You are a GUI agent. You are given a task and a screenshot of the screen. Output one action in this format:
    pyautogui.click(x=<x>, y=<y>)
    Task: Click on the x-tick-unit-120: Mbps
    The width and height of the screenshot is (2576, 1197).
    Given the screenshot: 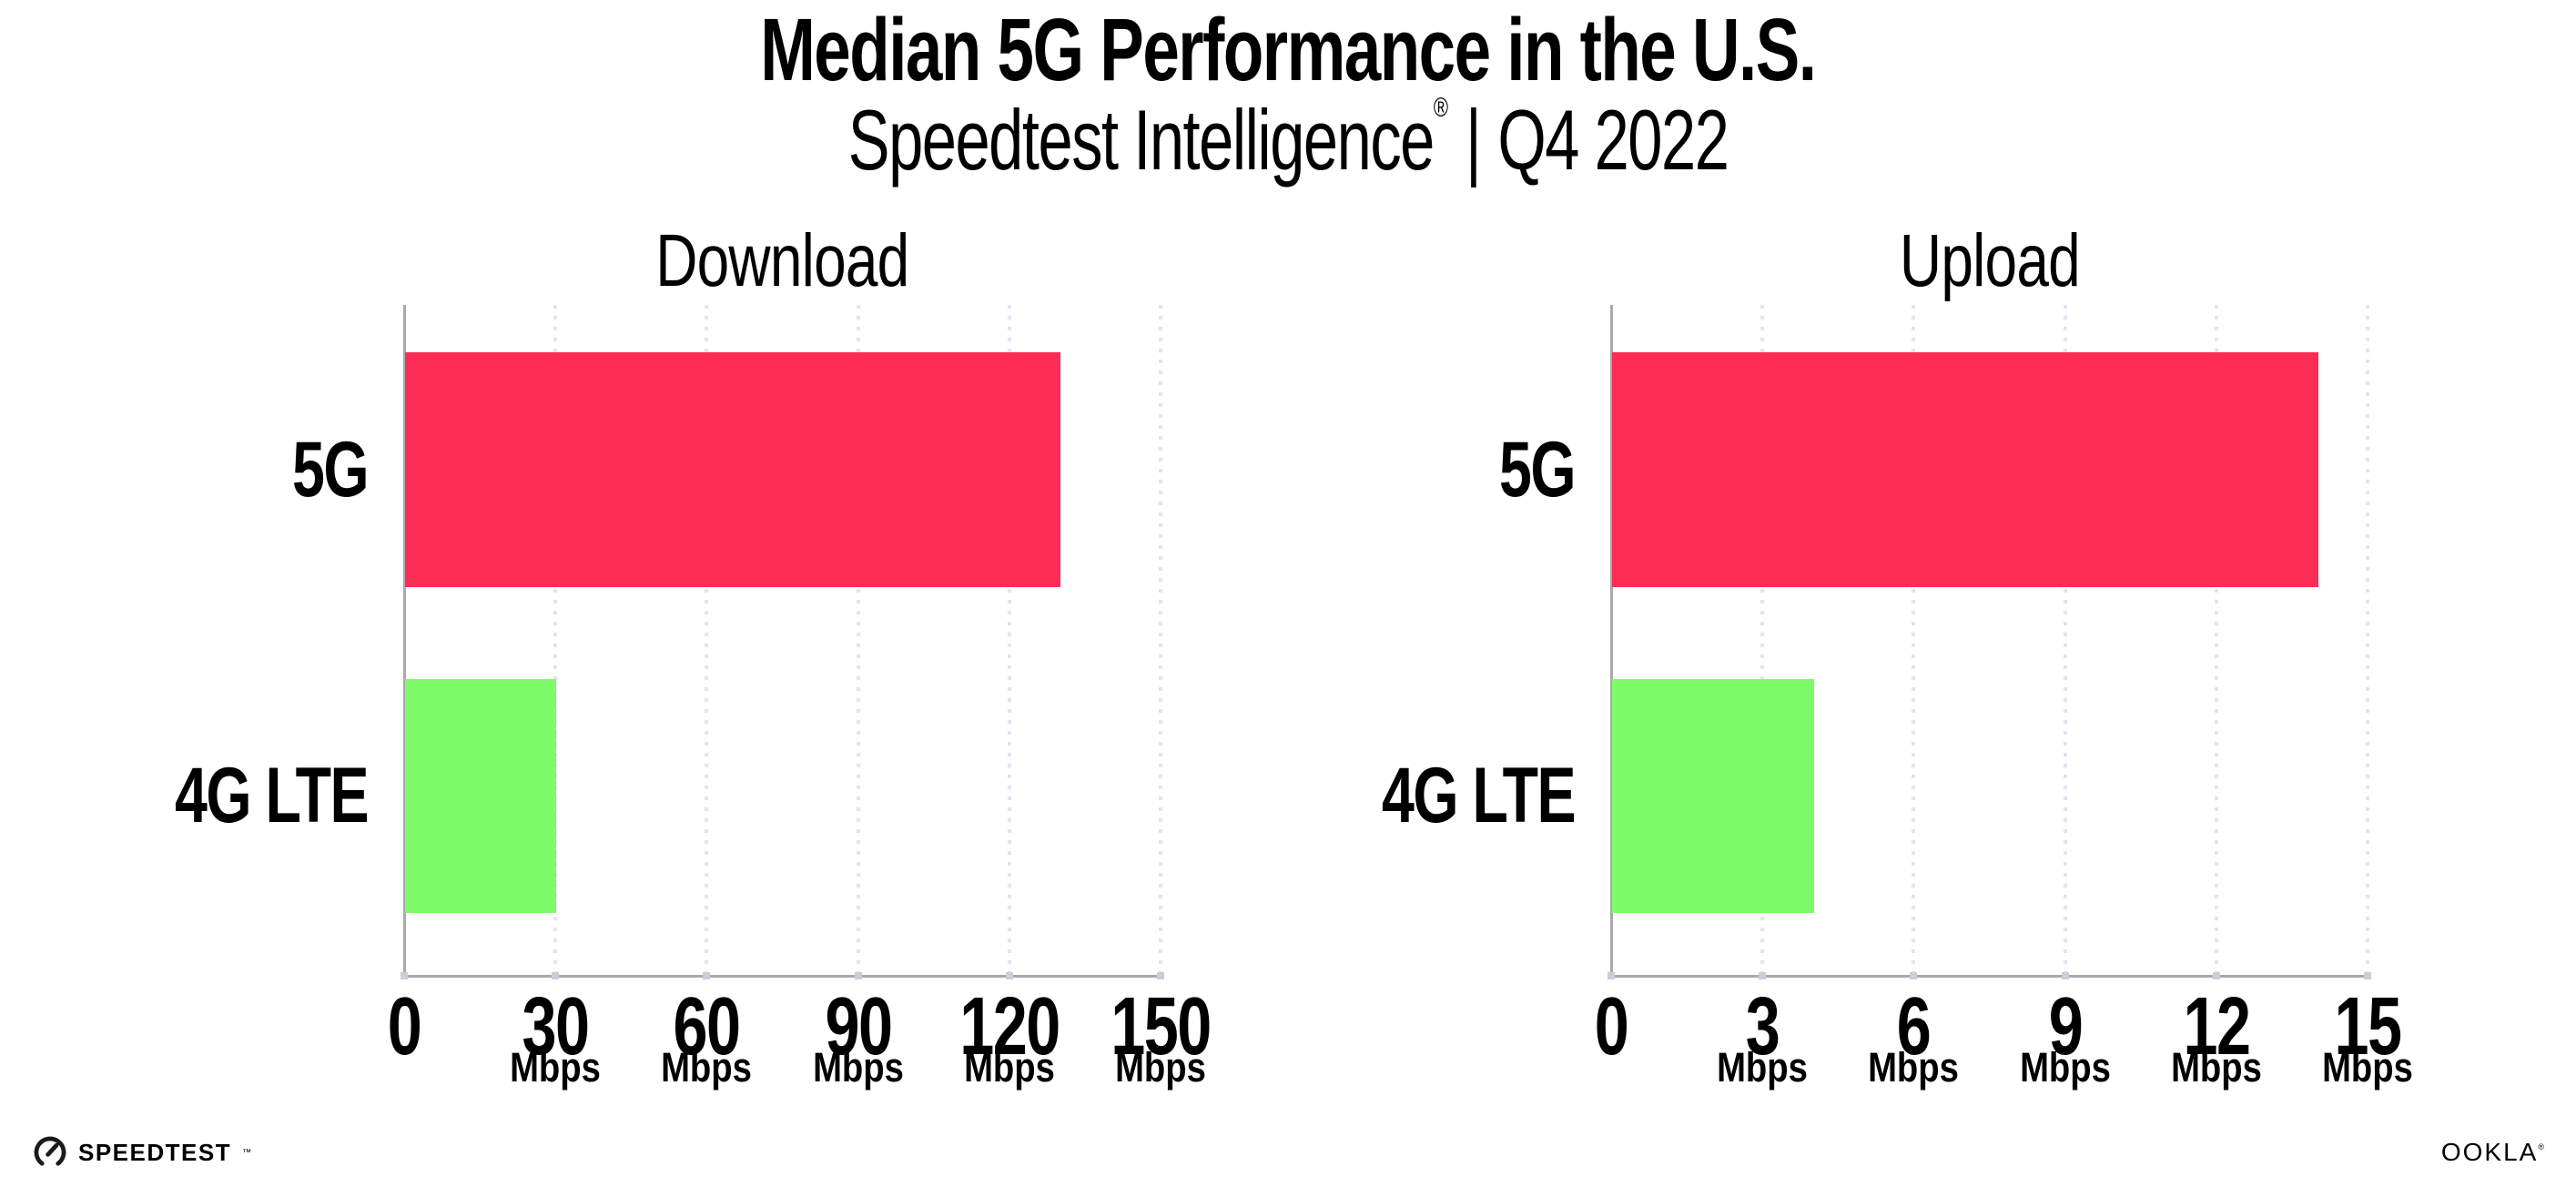 What is the action you would take?
    pyautogui.click(x=1009, y=1067)
    